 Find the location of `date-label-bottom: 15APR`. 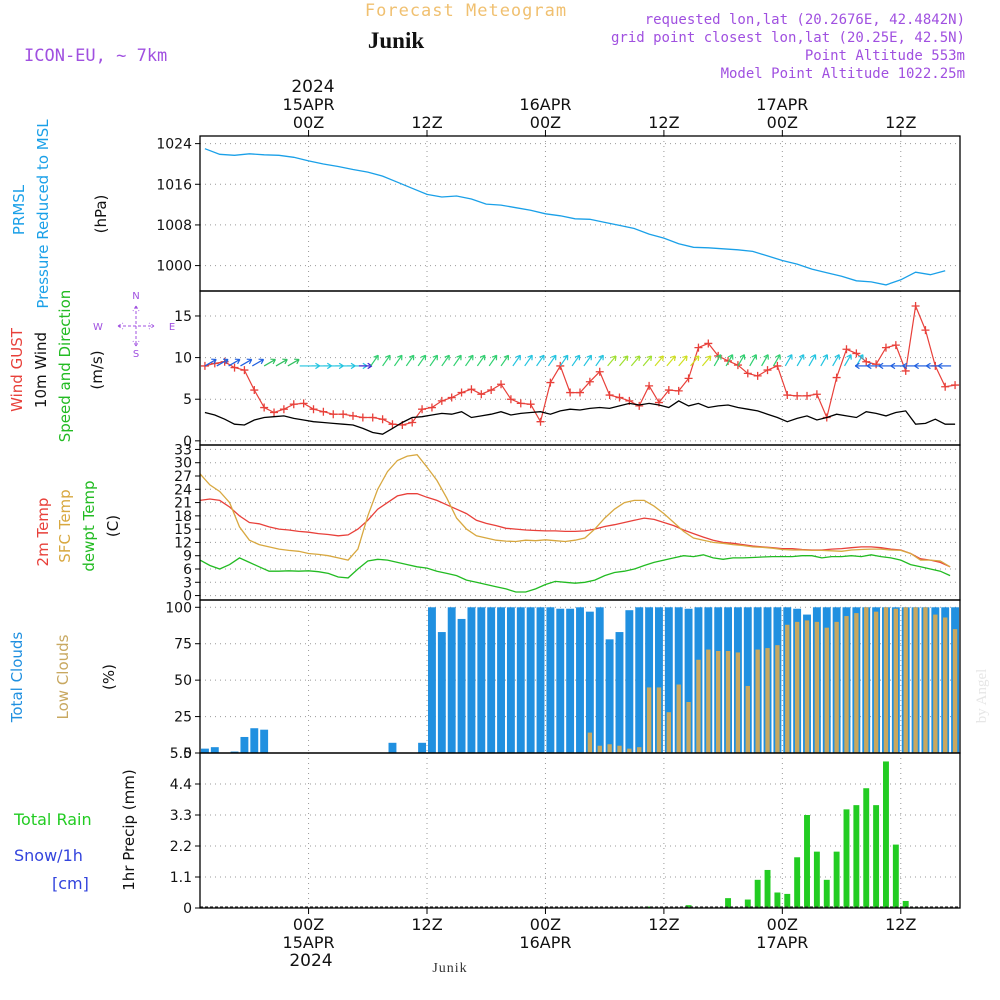

date-label-bottom: 15APR is located at coordinates (309, 942).